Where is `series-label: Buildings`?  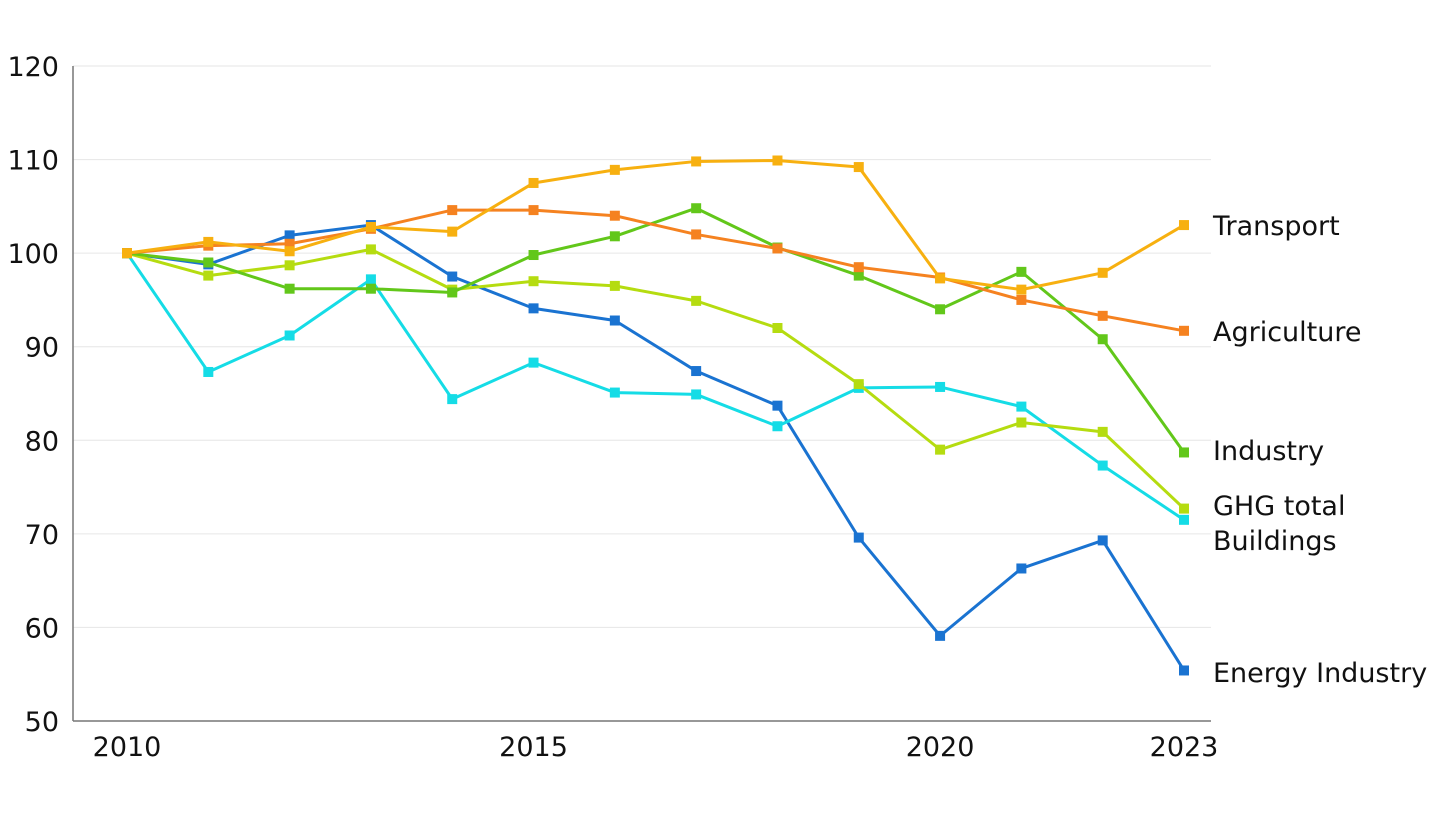
series-label: Buildings is located at coordinates (1275, 541).